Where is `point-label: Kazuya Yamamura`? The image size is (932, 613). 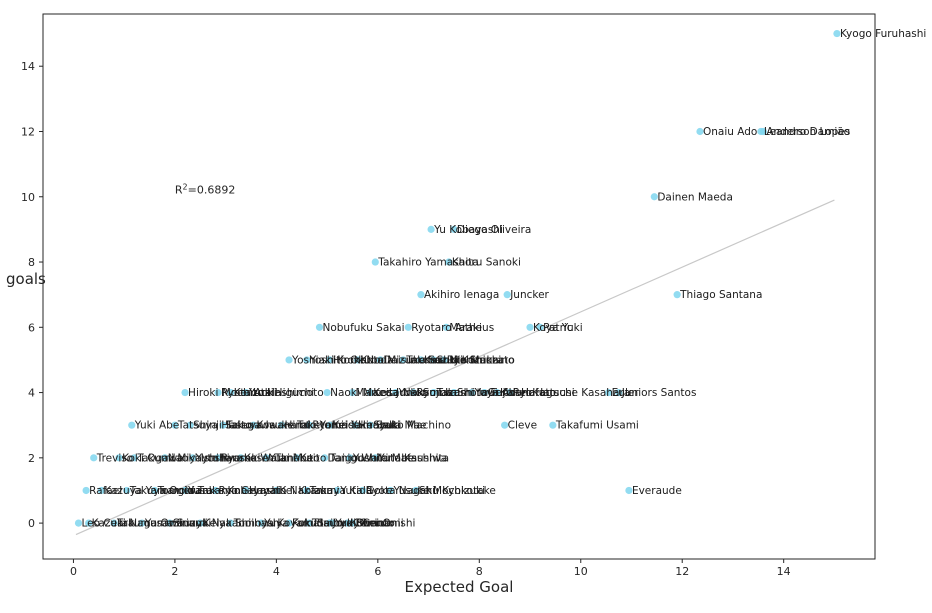
point-label: Kazuya Yamamura is located at coordinates (152, 491).